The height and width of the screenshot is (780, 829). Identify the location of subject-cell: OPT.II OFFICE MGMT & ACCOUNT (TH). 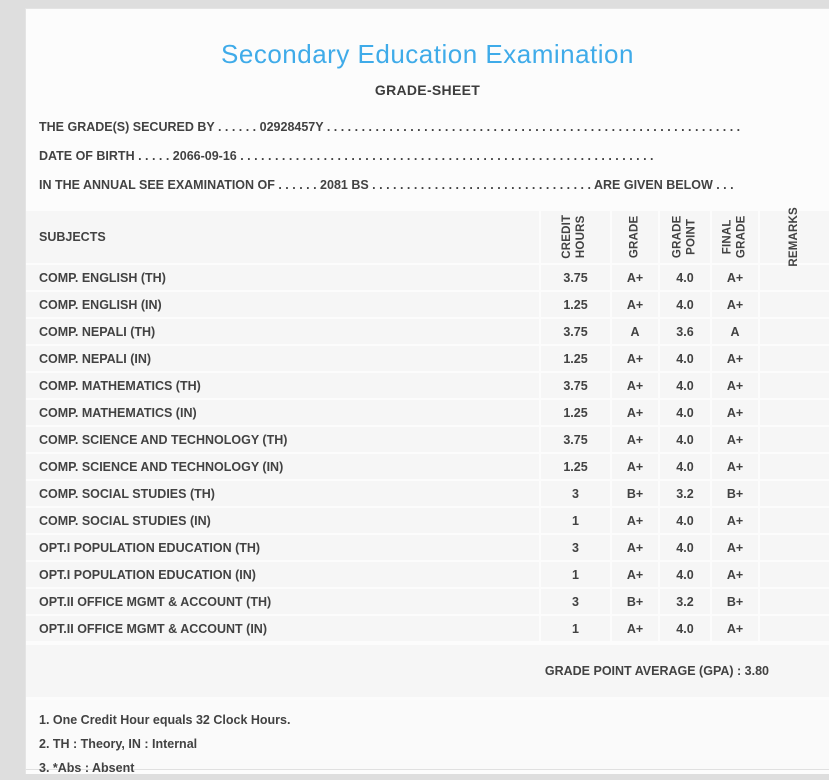
(282, 602).